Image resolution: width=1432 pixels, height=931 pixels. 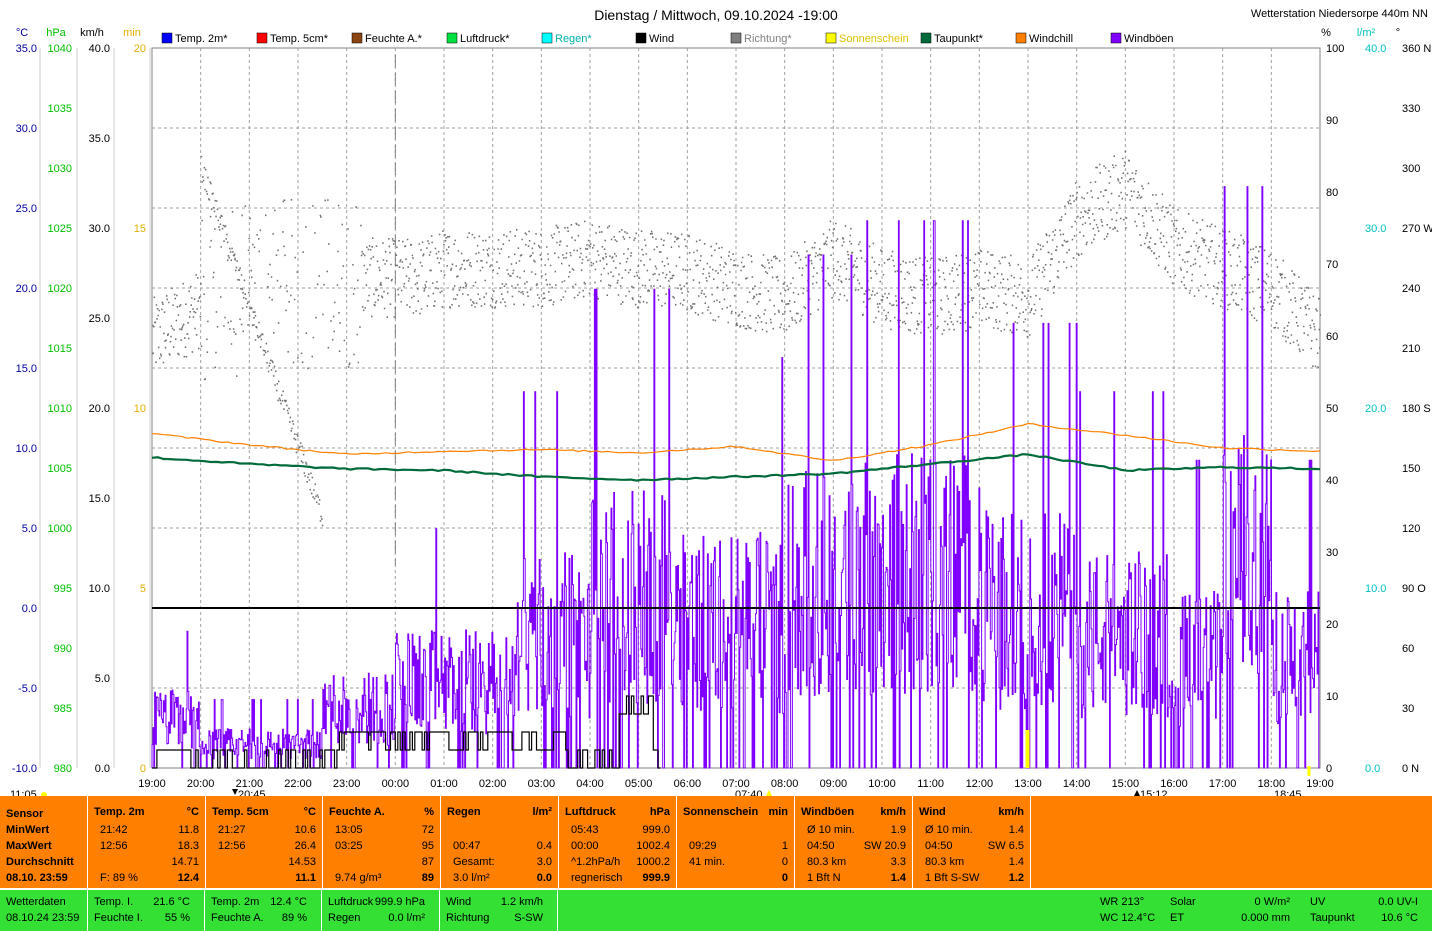 What do you see at coordinates (1234, 910) in the screenshot?
I see `footer-column-c7: Solar 0 W/m² ET 0.000 mm` at bounding box center [1234, 910].